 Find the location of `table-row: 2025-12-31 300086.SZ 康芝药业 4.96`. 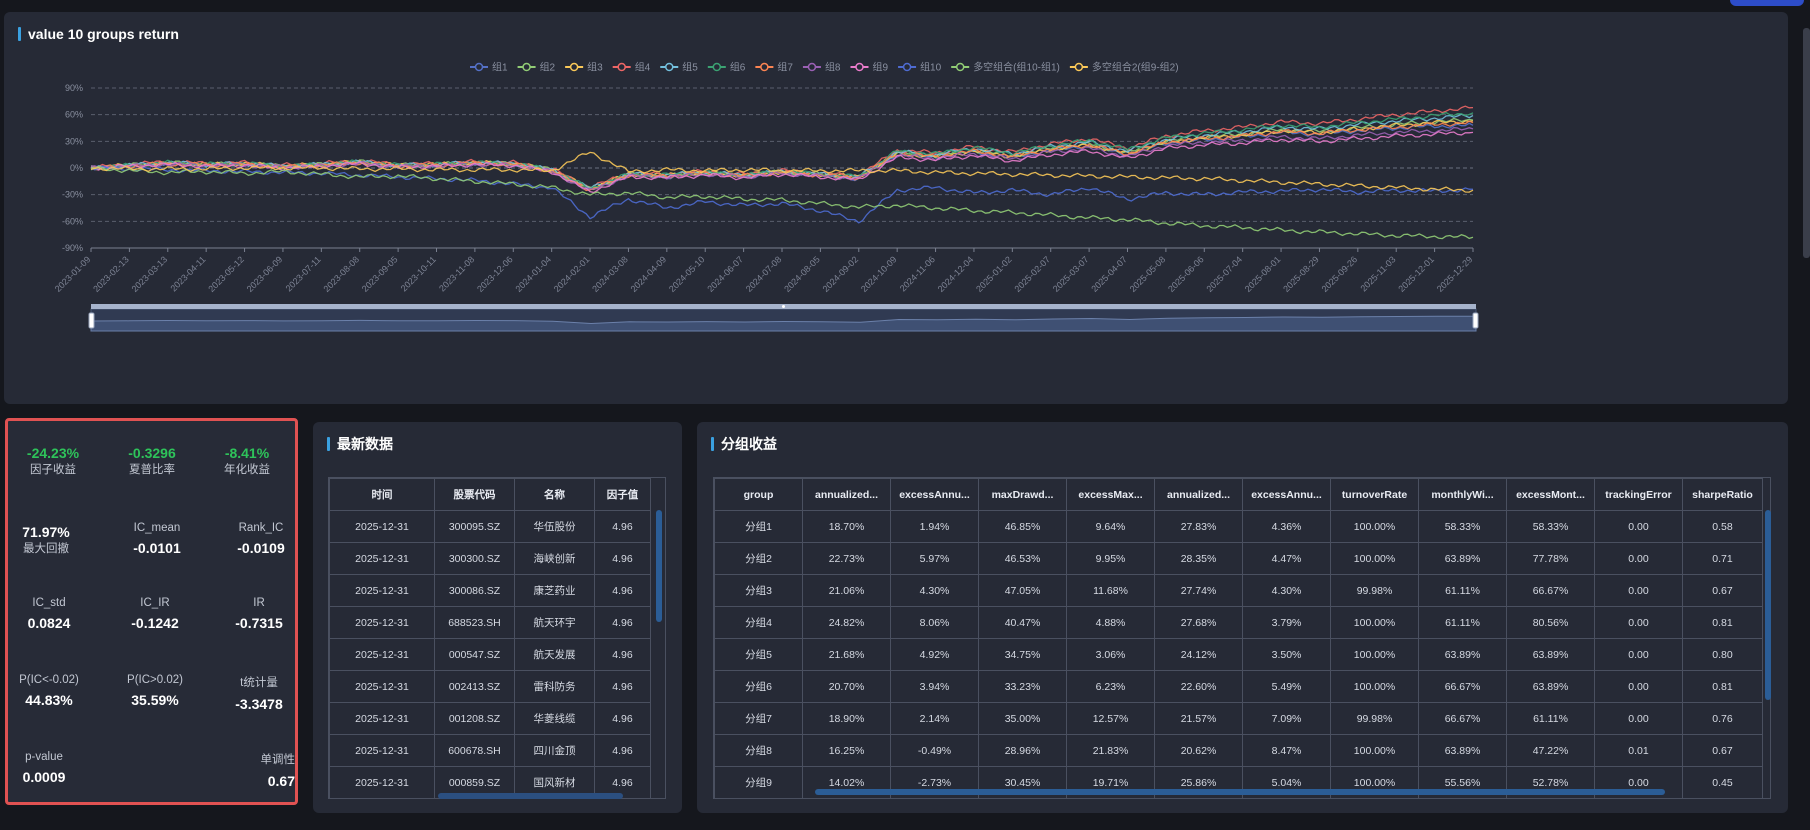

table-row: 2025-12-31 300086.SZ 康芝药业 4.96 is located at coordinates (490, 590).